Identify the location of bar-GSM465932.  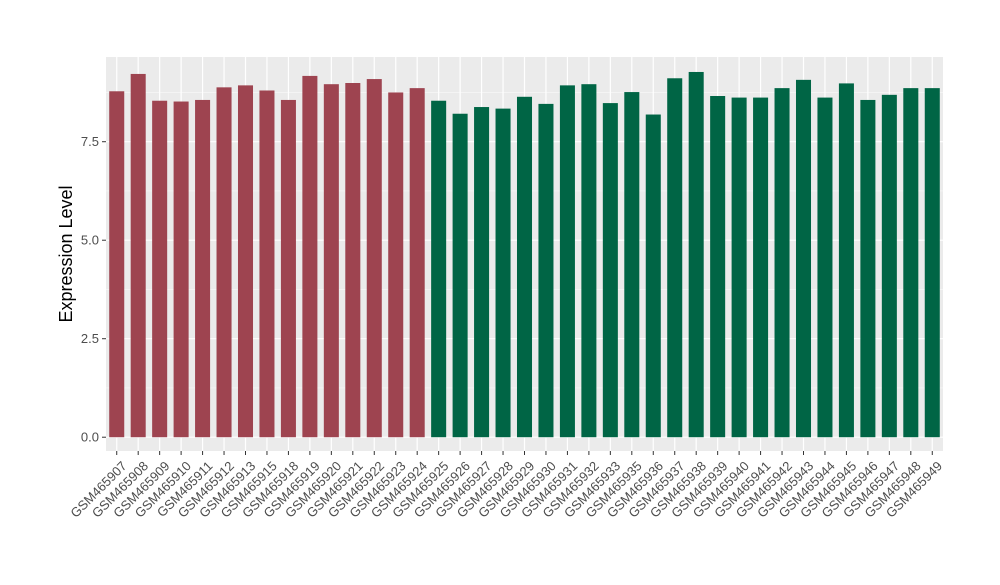
(589, 261).